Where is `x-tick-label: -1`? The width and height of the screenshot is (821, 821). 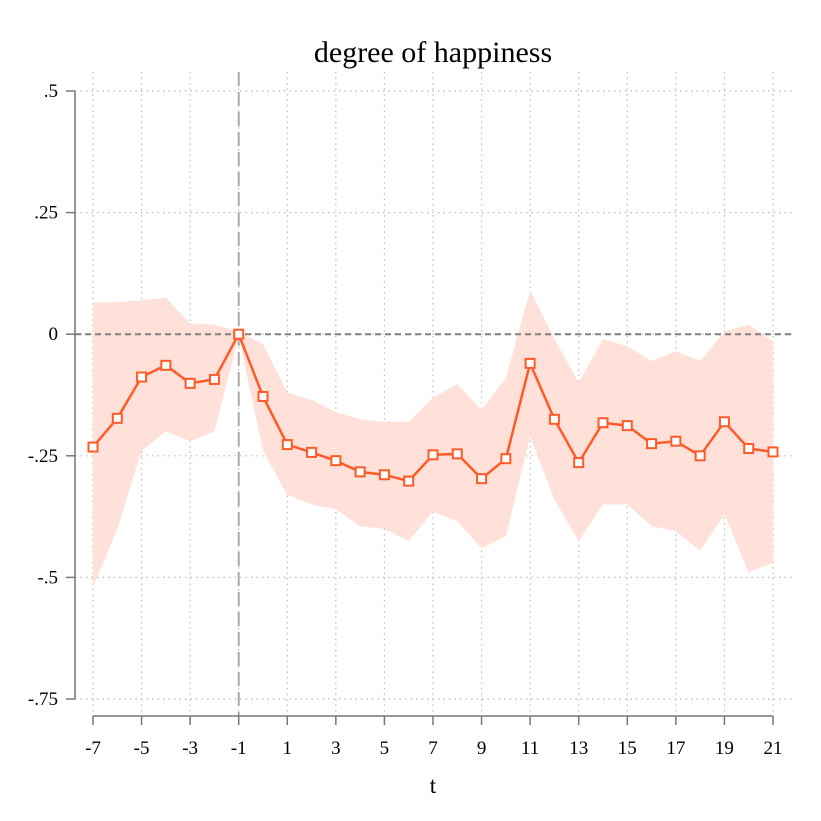 x-tick-label: -1 is located at coordinates (239, 748).